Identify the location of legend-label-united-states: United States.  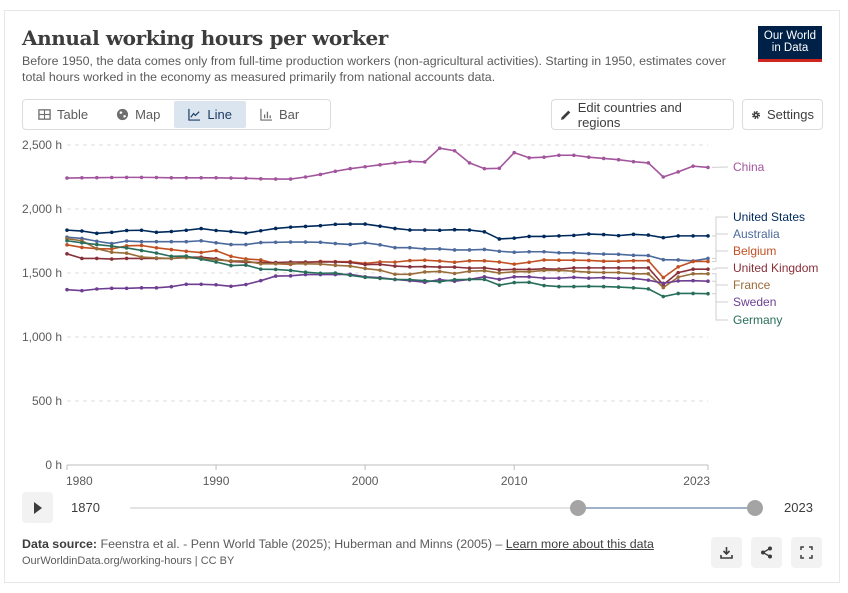
(769, 217).